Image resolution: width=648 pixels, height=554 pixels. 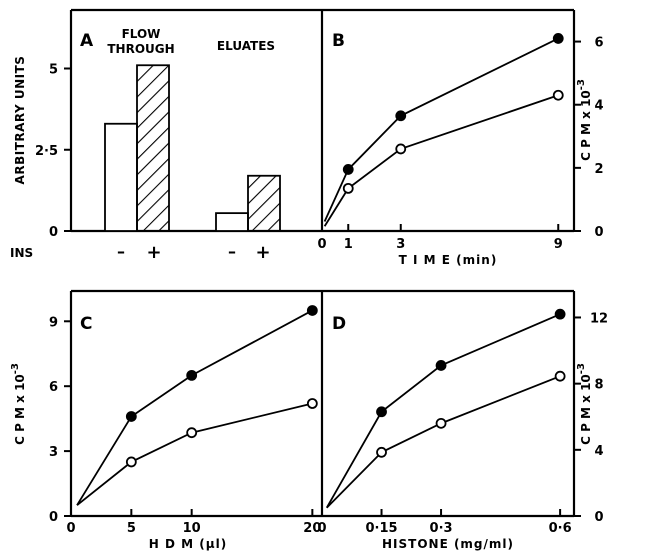 What do you see at coordinates (598, 169) in the screenshot?
I see `panel-b-ytick-label: 2` at bounding box center [598, 169].